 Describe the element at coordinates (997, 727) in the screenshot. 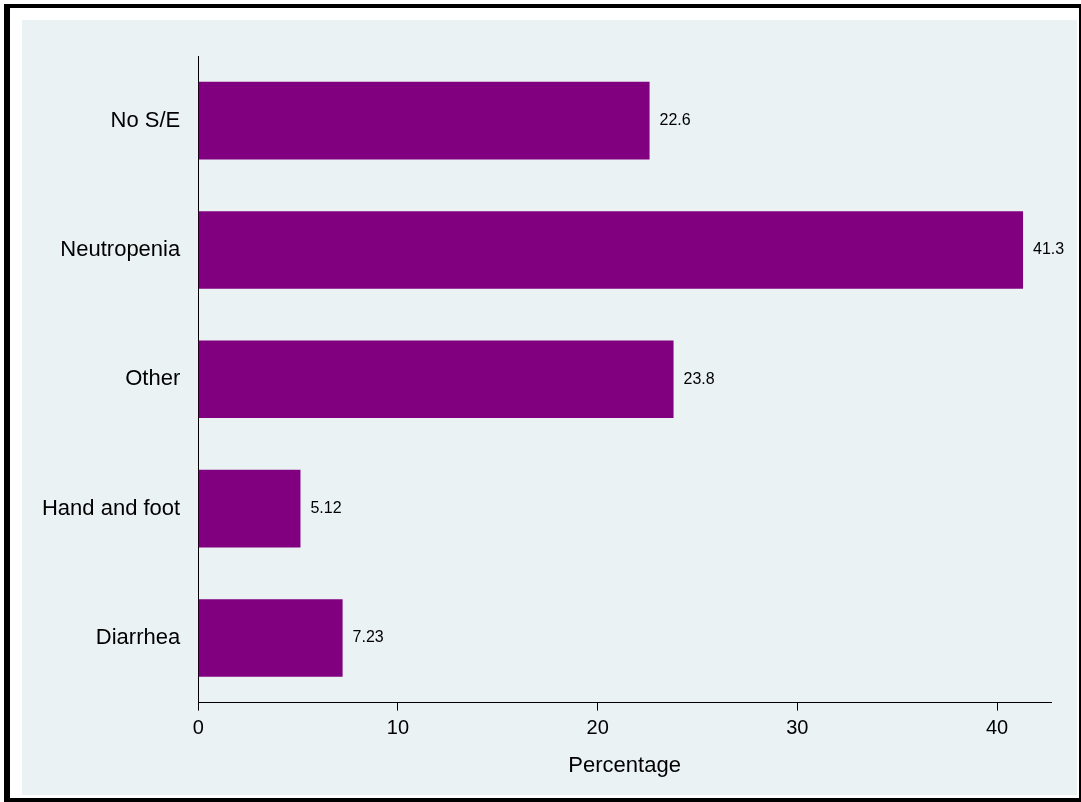

I see `x-tick-label: 40` at that location.